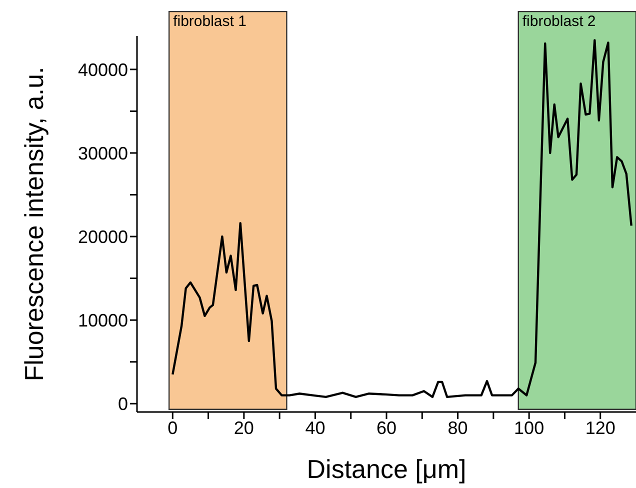 This screenshot has height=488, width=636. I want to click on y-tick-label: 20000, so click(103, 236).